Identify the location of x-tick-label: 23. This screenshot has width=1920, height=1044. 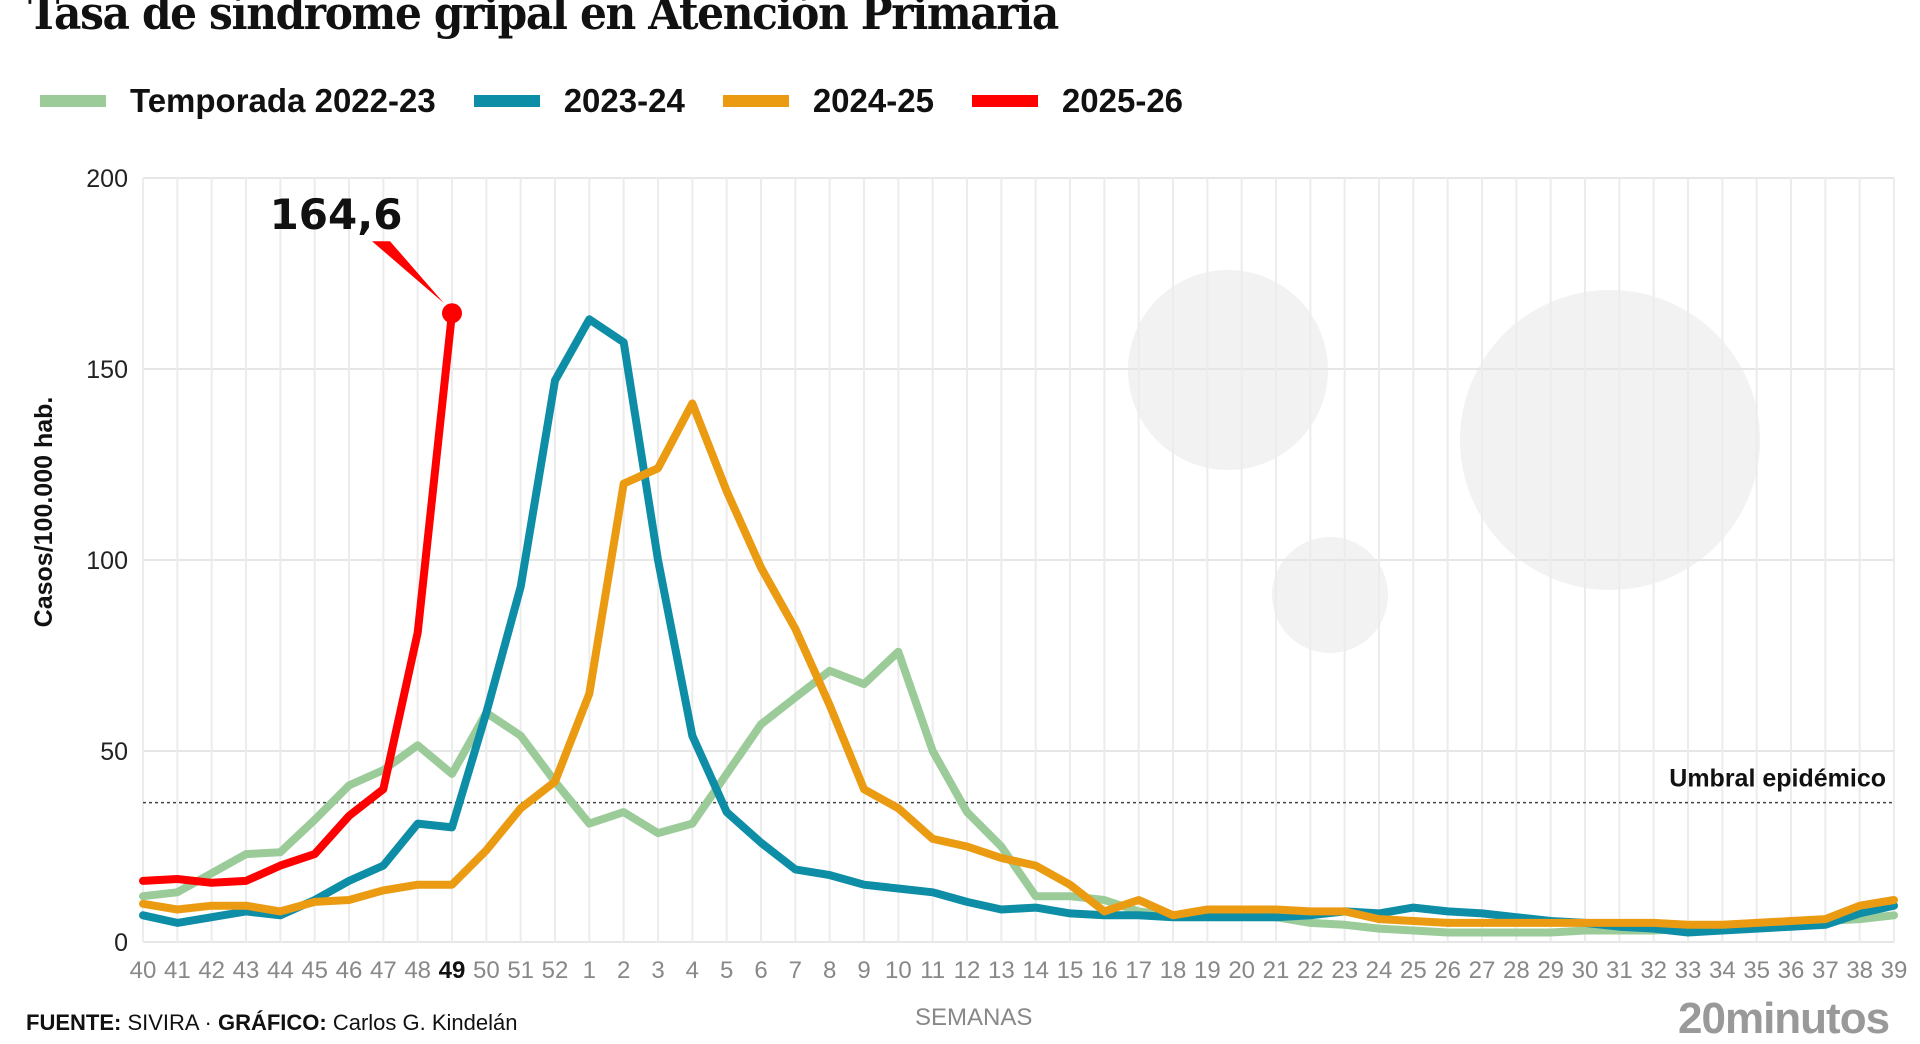
(1344, 970).